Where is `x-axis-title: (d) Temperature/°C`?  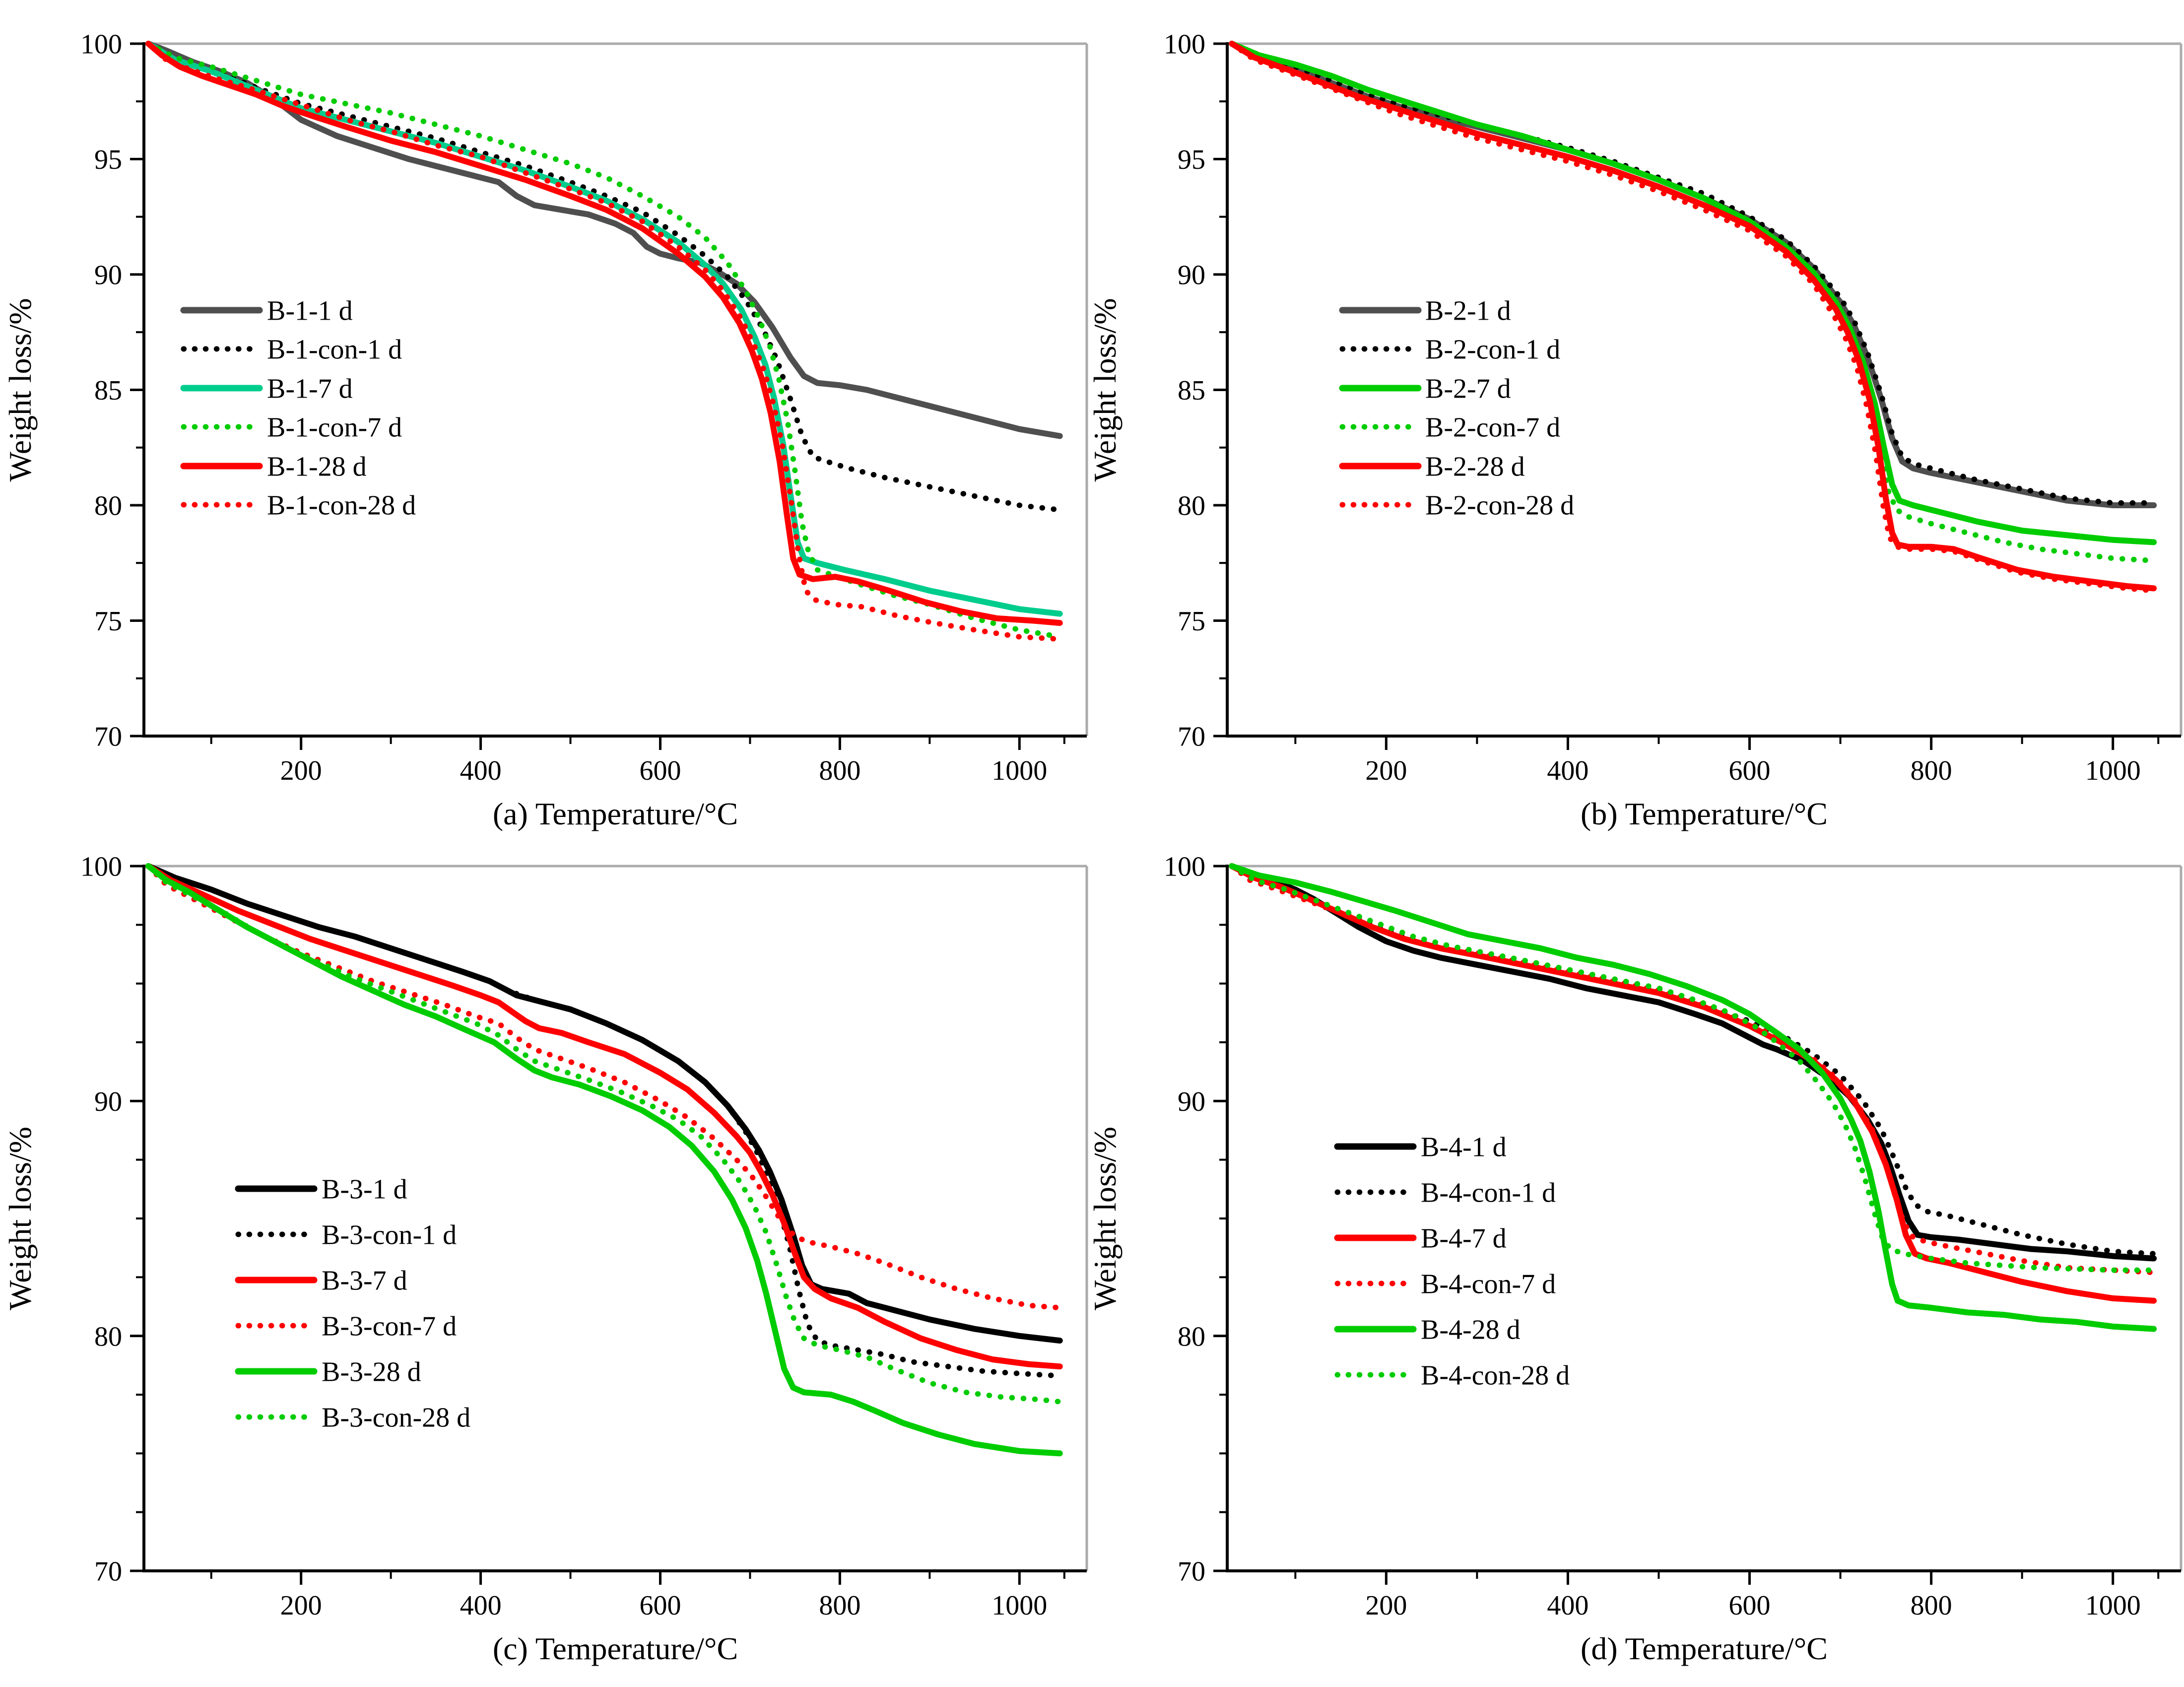 x-axis-title: (d) Temperature/°C is located at coordinates (1704, 1648).